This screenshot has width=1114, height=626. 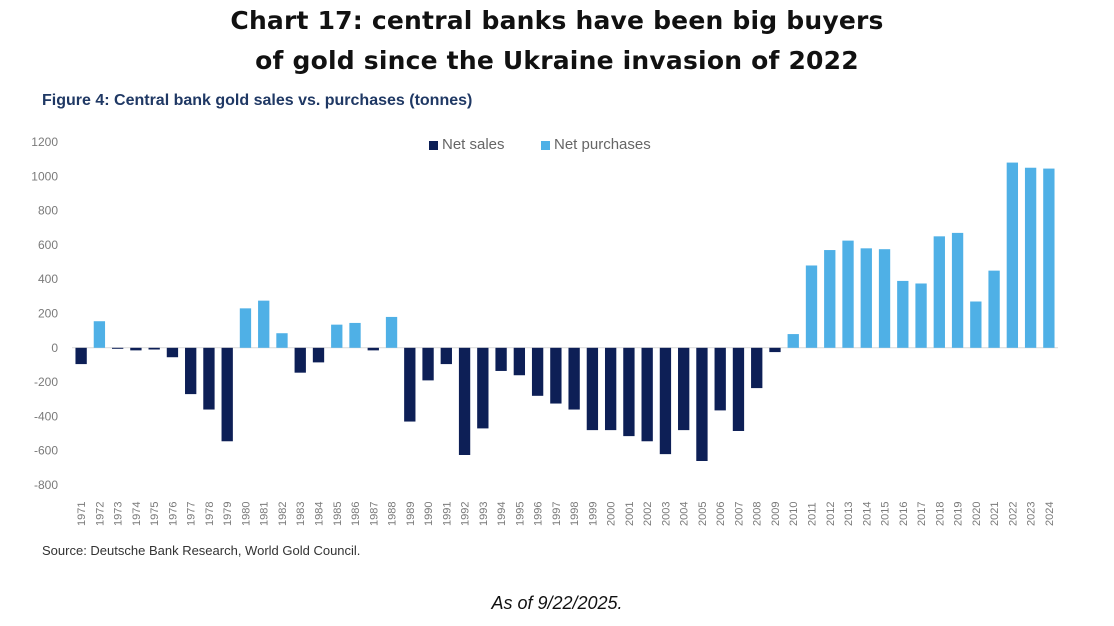 I want to click on x-tick-label: 2011, so click(x=813, y=514).